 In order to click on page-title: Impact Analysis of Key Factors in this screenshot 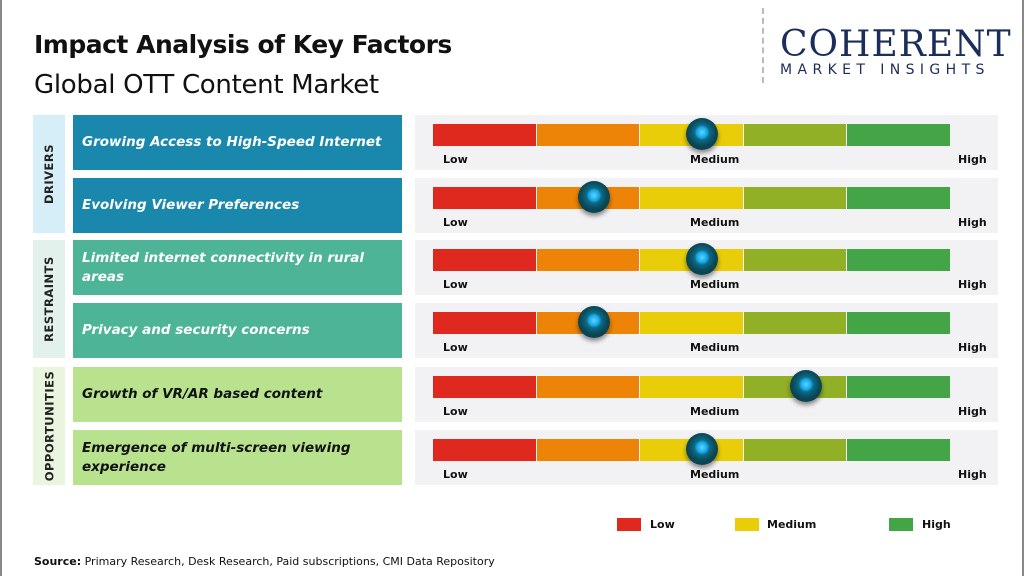, I will do `click(243, 44)`.